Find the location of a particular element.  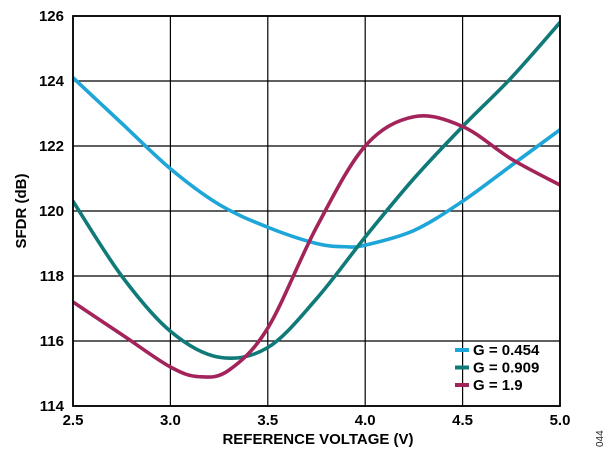

x-tick-label: 2.5 is located at coordinates (73, 420).